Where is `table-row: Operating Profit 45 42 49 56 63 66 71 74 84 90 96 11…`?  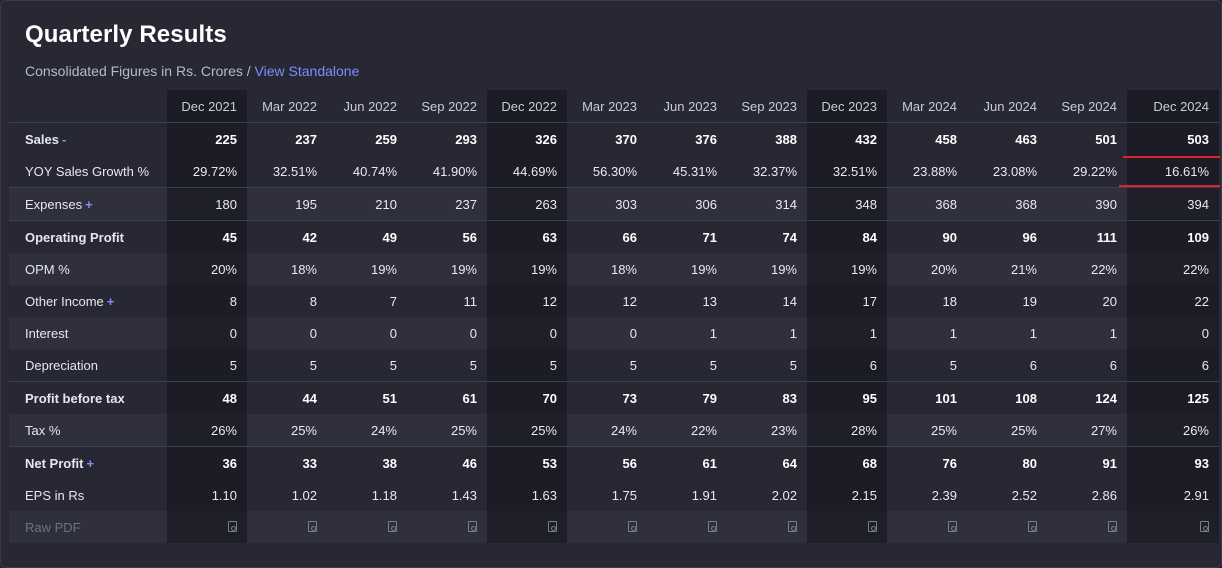
table-row: Operating Profit 45 42 49 56 63 66 71 74 84 90 96 11… is located at coordinates (614, 236).